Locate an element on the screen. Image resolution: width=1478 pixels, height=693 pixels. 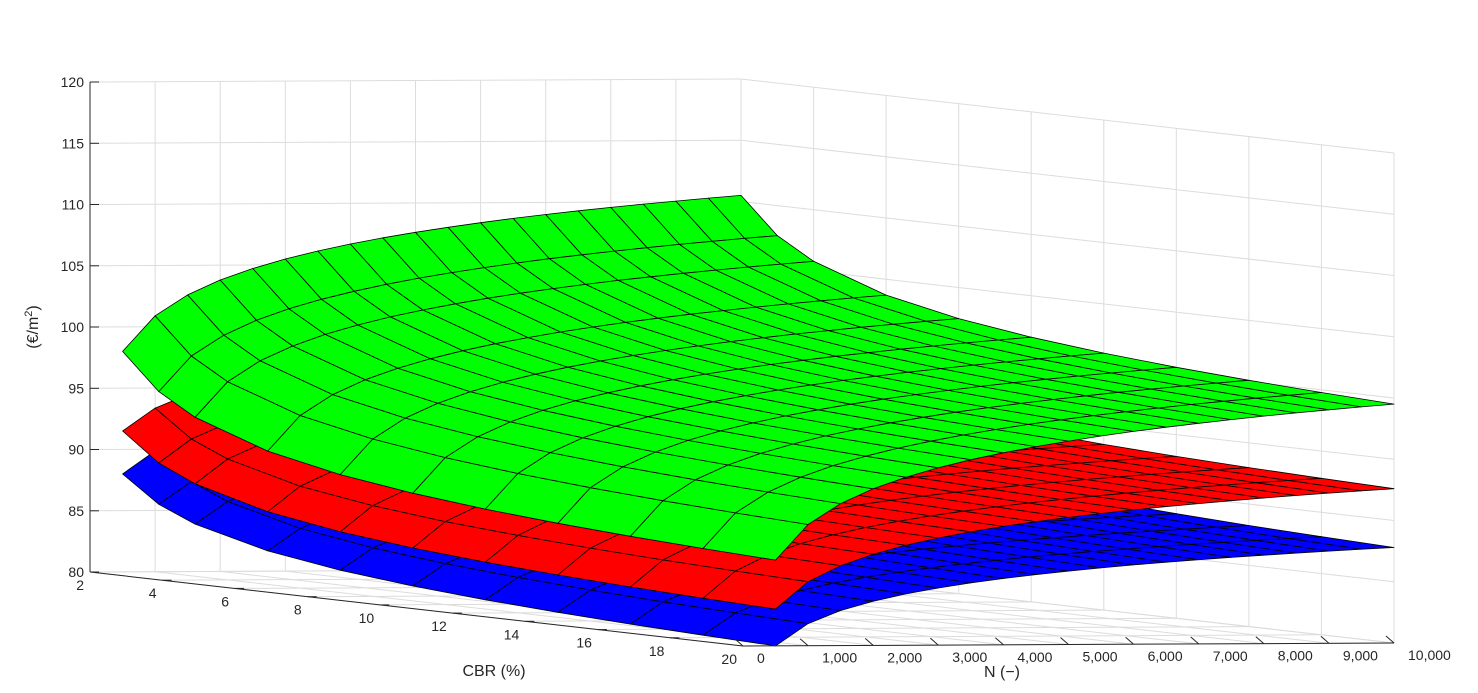
z-tick-label: 120 is located at coordinates (73, 82).